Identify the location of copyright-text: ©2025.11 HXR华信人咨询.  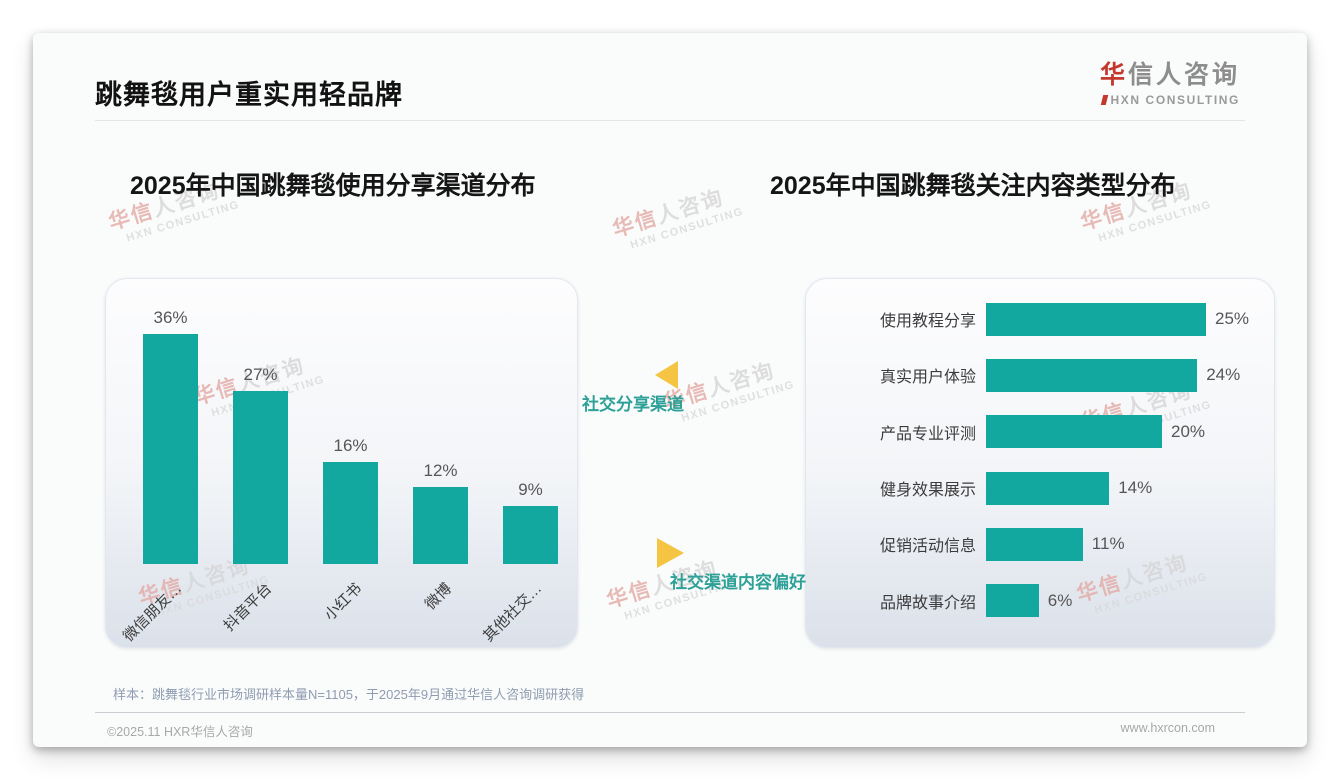
(180, 732).